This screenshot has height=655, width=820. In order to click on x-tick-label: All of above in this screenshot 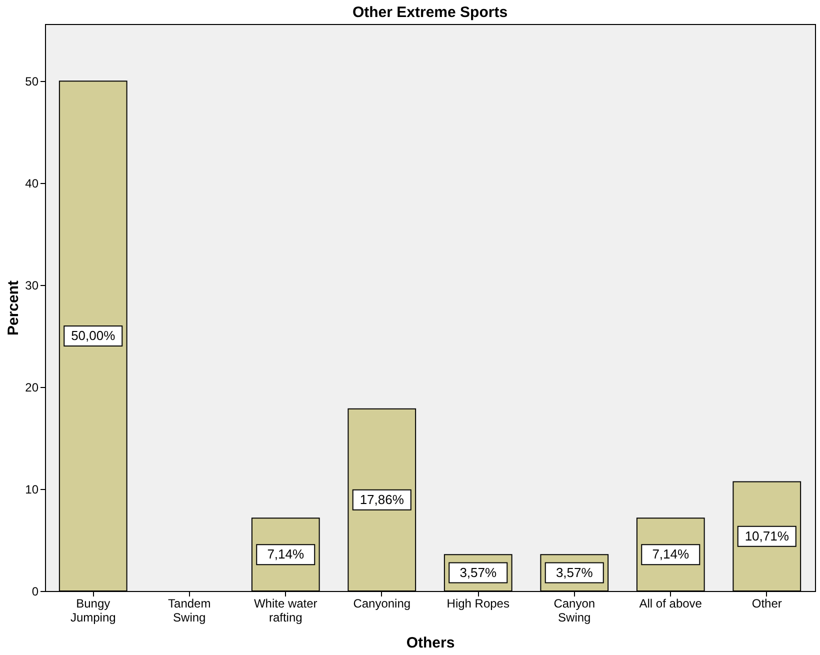, I will do `click(670, 603)`.